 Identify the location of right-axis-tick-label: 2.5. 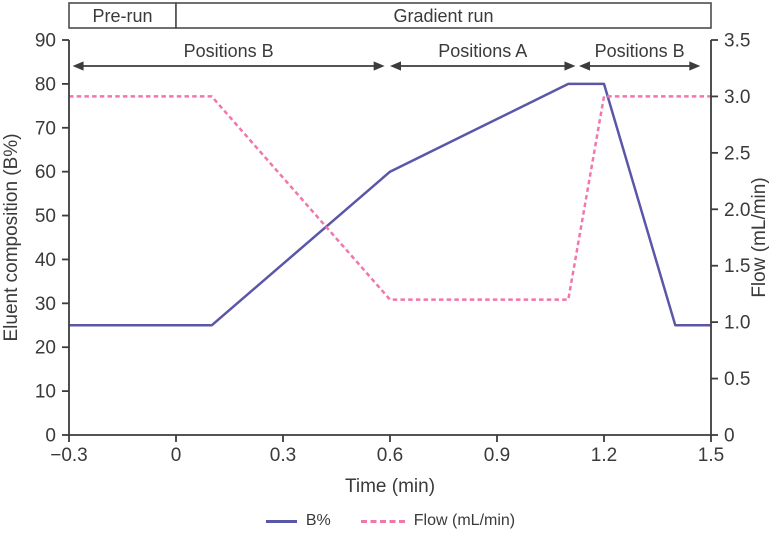
(737, 153).